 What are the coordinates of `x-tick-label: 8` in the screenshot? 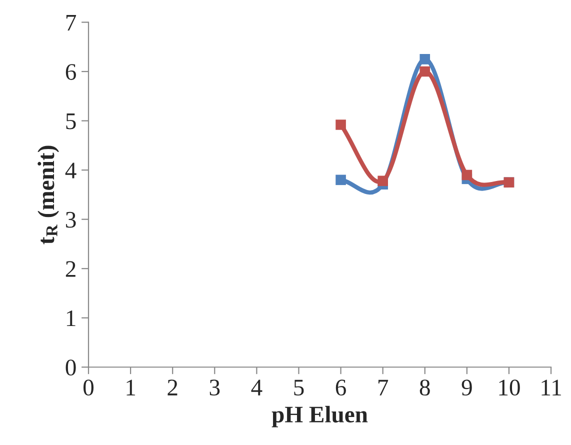 It's located at (425, 388).